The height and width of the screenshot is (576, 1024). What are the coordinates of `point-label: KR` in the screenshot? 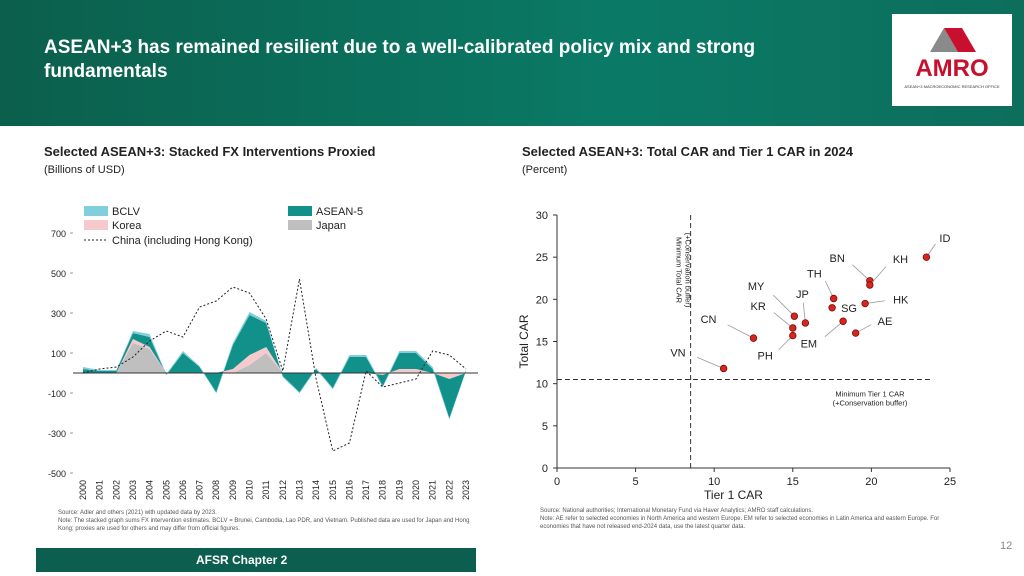 It's located at (758, 307).